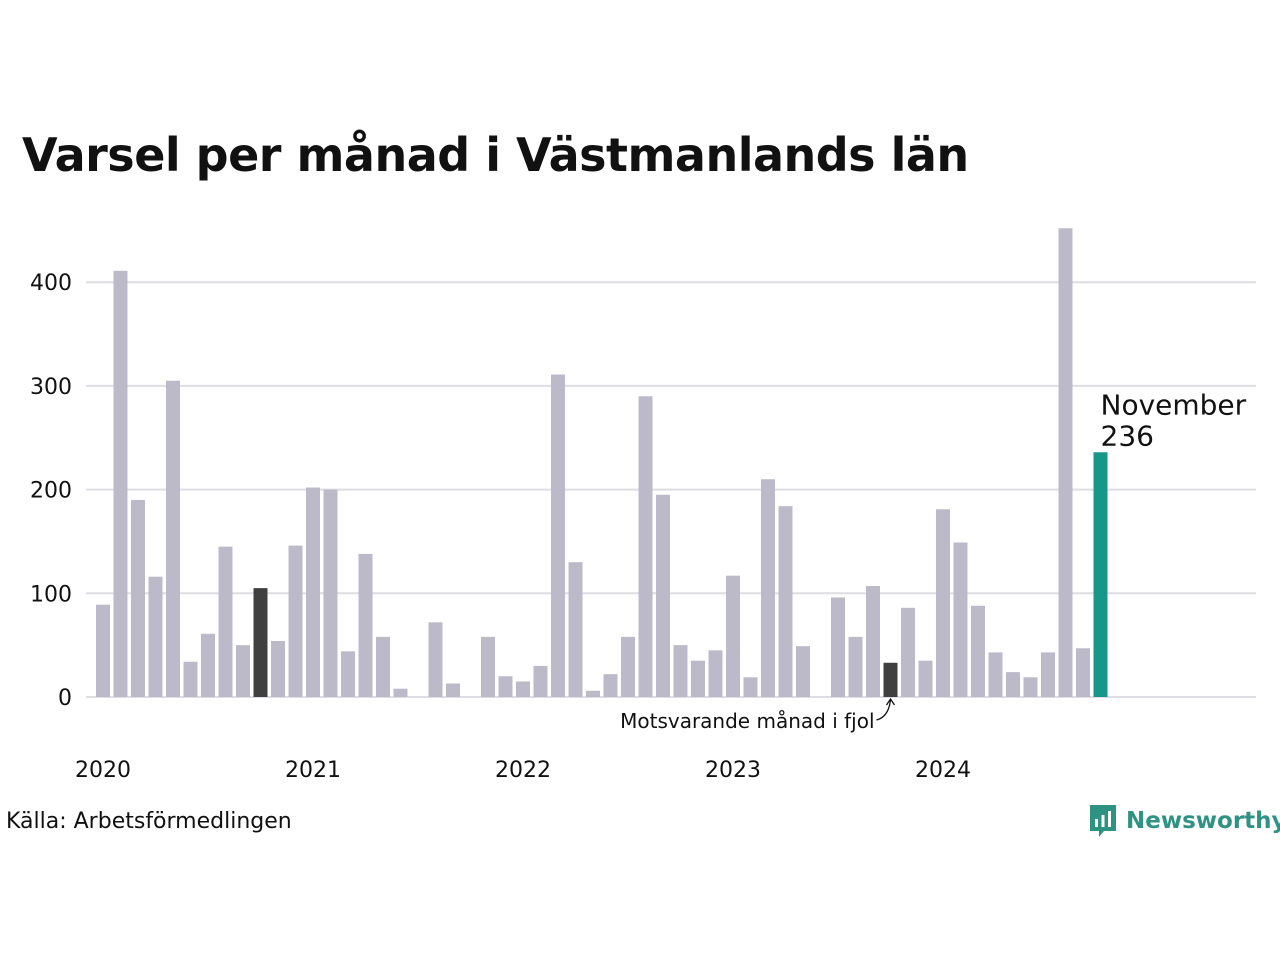 This screenshot has height=960, width=1280. I want to click on highlight-value-label: 236, so click(1127, 435).